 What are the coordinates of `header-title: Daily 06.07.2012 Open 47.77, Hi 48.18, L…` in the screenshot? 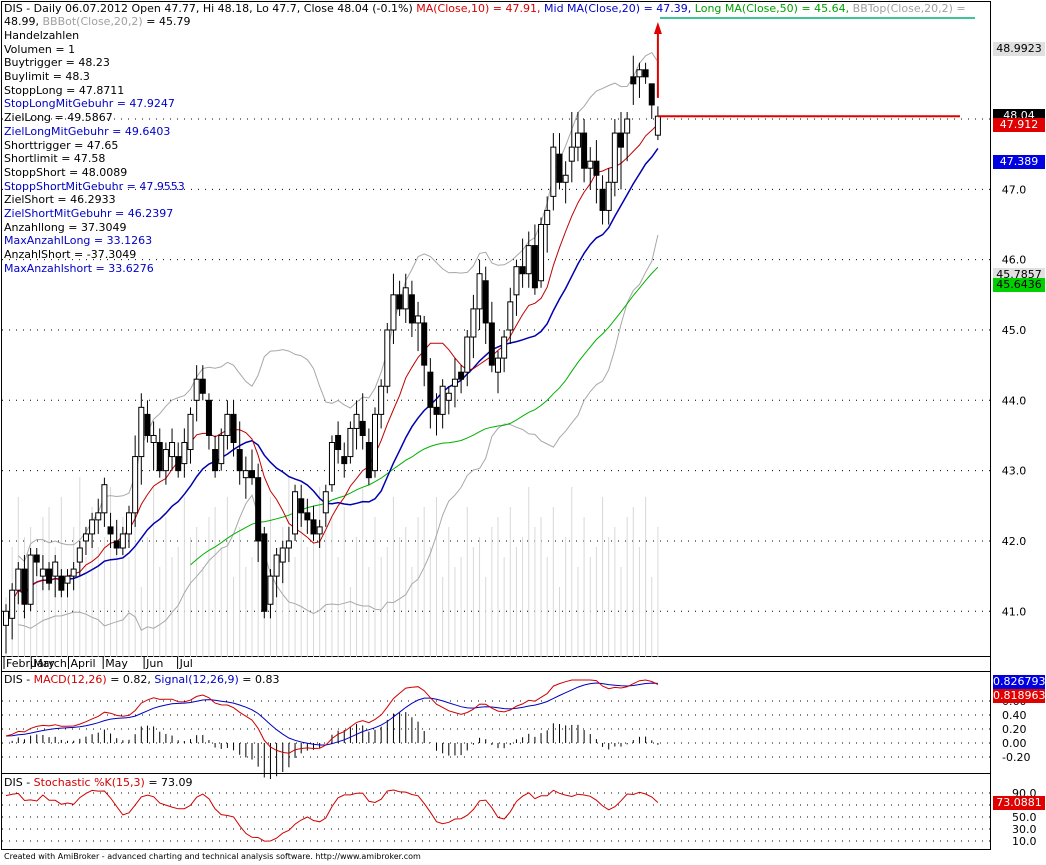 It's located at (223, 8).